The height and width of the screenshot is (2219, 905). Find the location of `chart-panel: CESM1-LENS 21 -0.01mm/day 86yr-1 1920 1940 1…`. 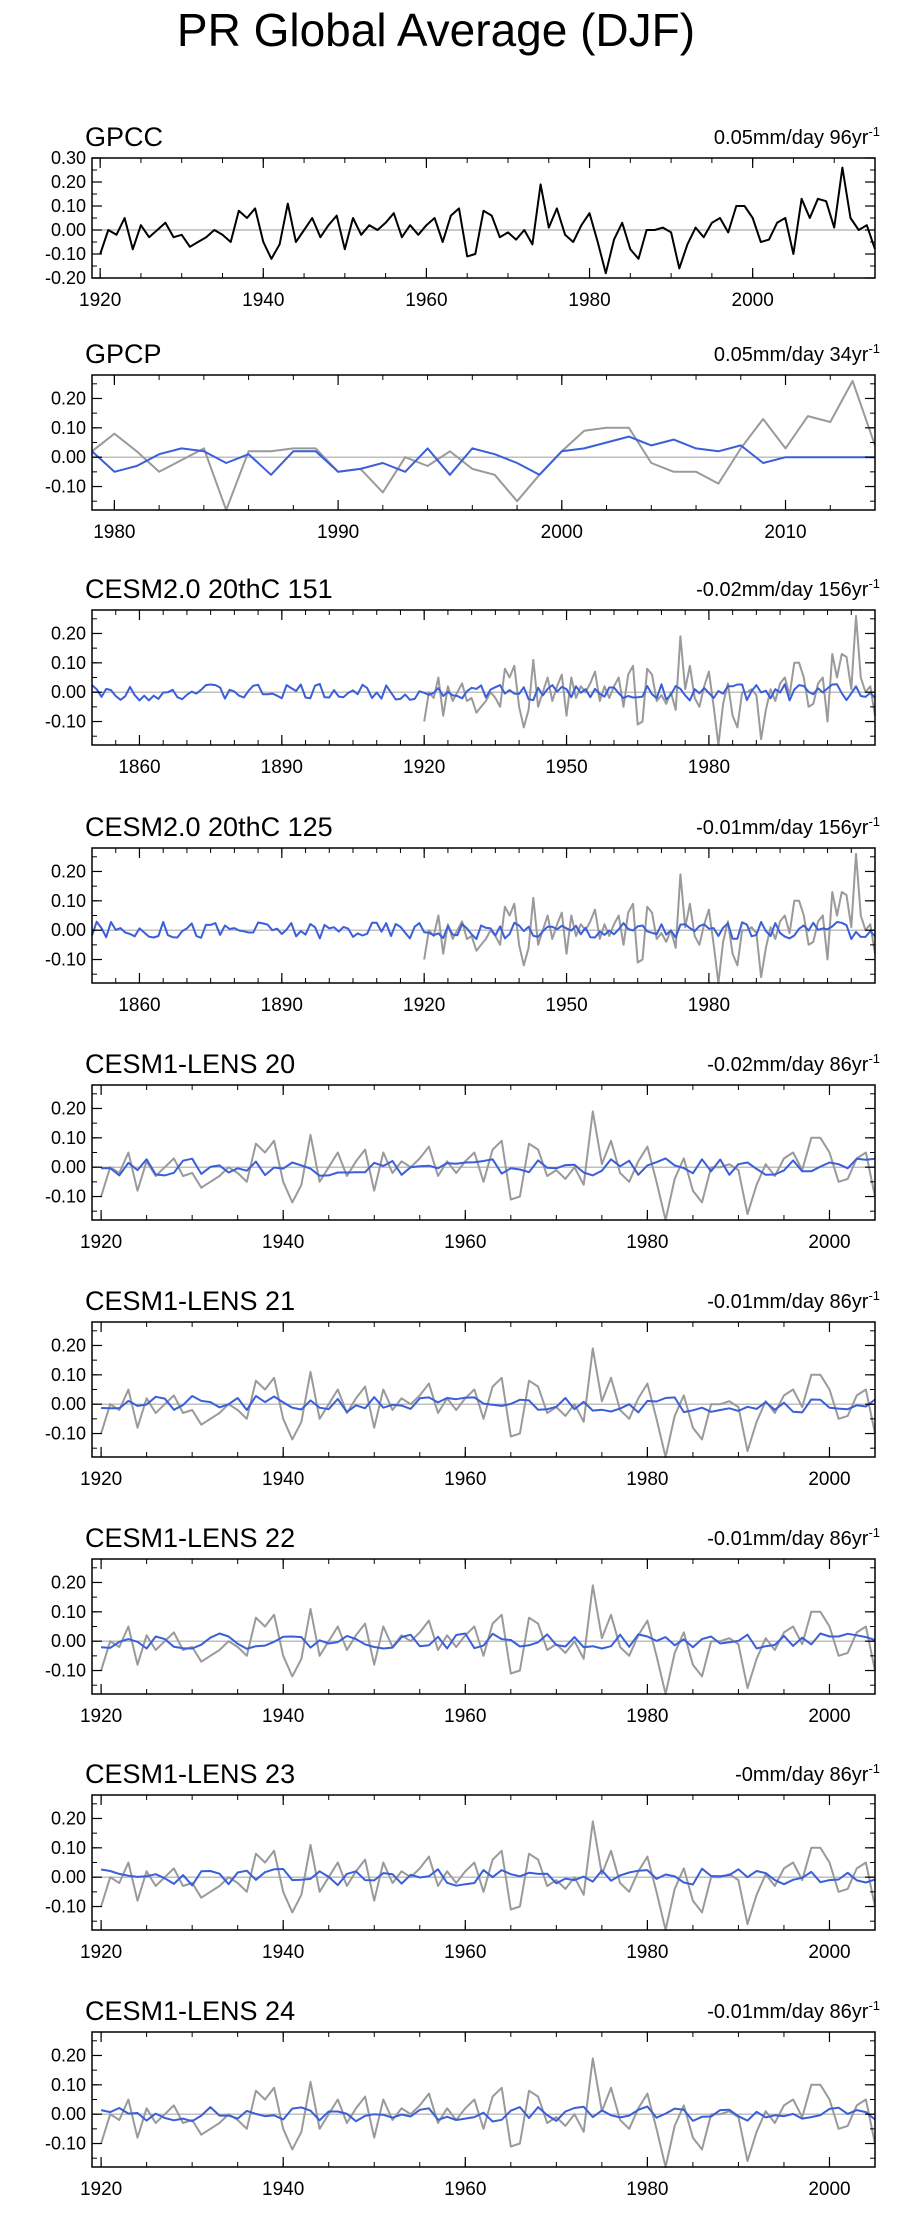

chart-panel: CESM1-LENS 21 -0.01mm/day 86yr-1 1920 1940 1… is located at coordinates (462, 1388).